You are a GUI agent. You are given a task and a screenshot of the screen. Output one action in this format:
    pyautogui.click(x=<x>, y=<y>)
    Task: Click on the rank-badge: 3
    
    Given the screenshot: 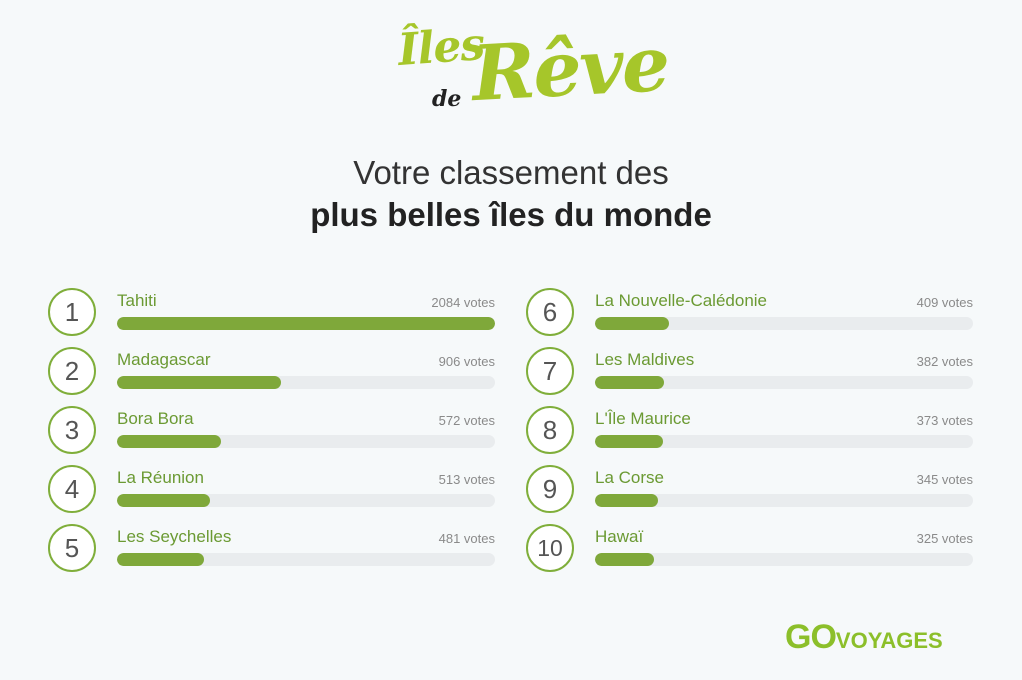 What is the action you would take?
    pyautogui.click(x=72, y=430)
    